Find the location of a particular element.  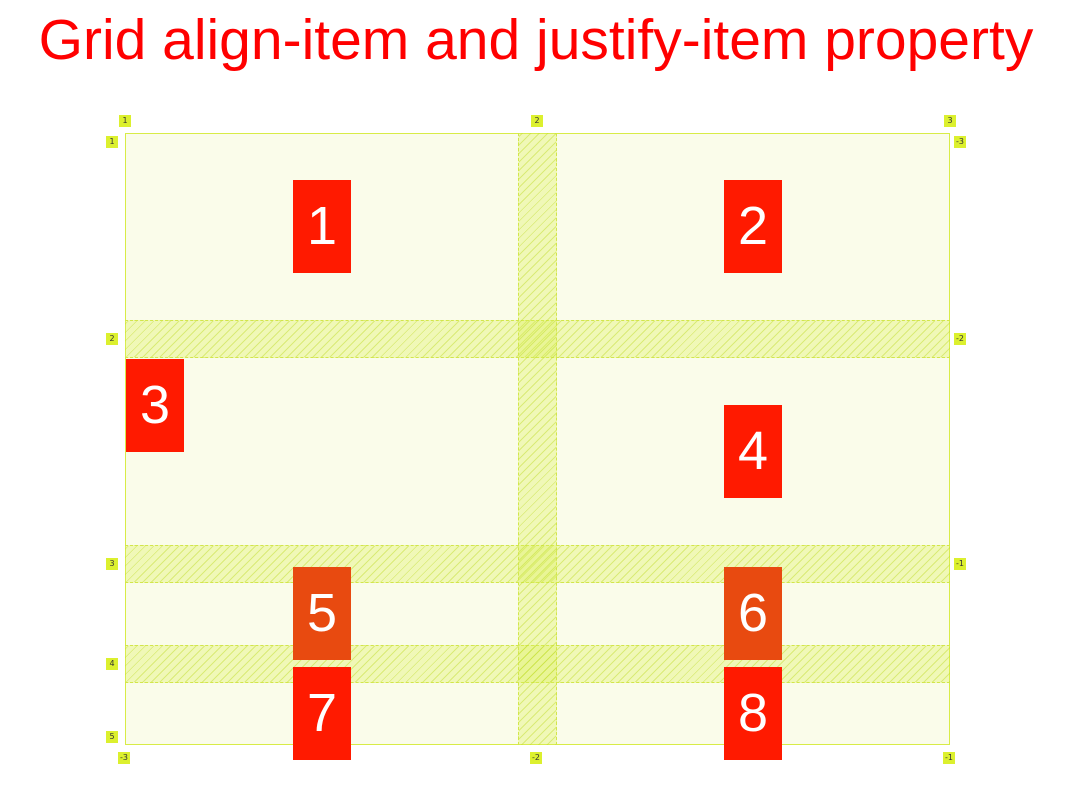

column-line-badge: 1 is located at coordinates (125, 121).